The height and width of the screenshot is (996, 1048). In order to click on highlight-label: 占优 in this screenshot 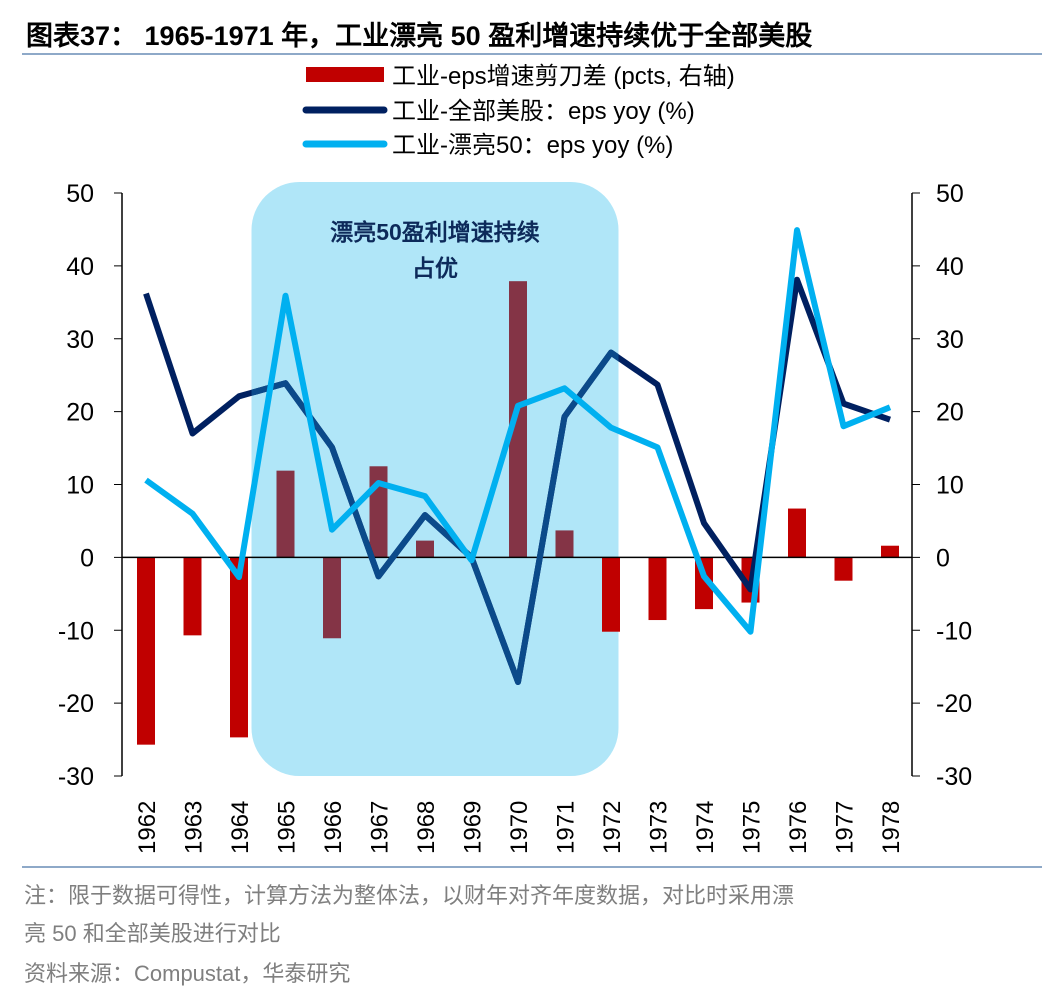, I will do `click(435, 268)`.